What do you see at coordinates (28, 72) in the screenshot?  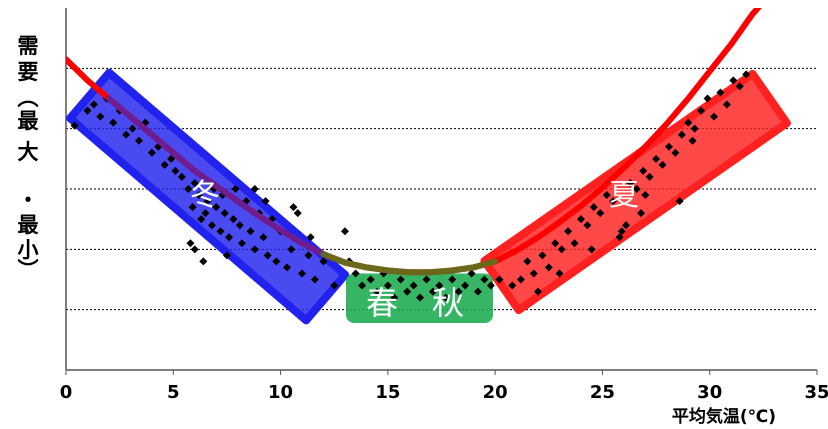 I see `y-axis-label-char: 要` at bounding box center [28, 72].